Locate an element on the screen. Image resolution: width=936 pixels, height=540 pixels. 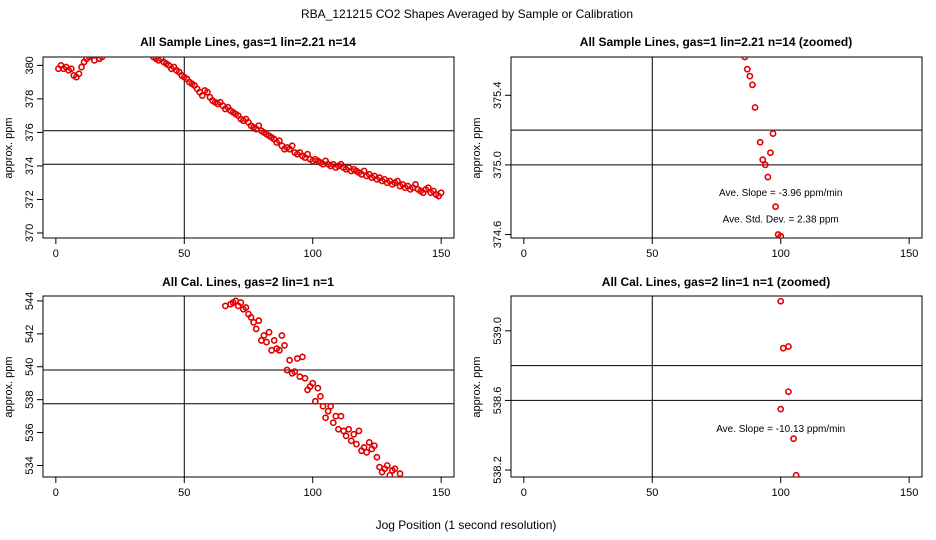
y-tick-label: 540 is located at coordinates (30, 367).